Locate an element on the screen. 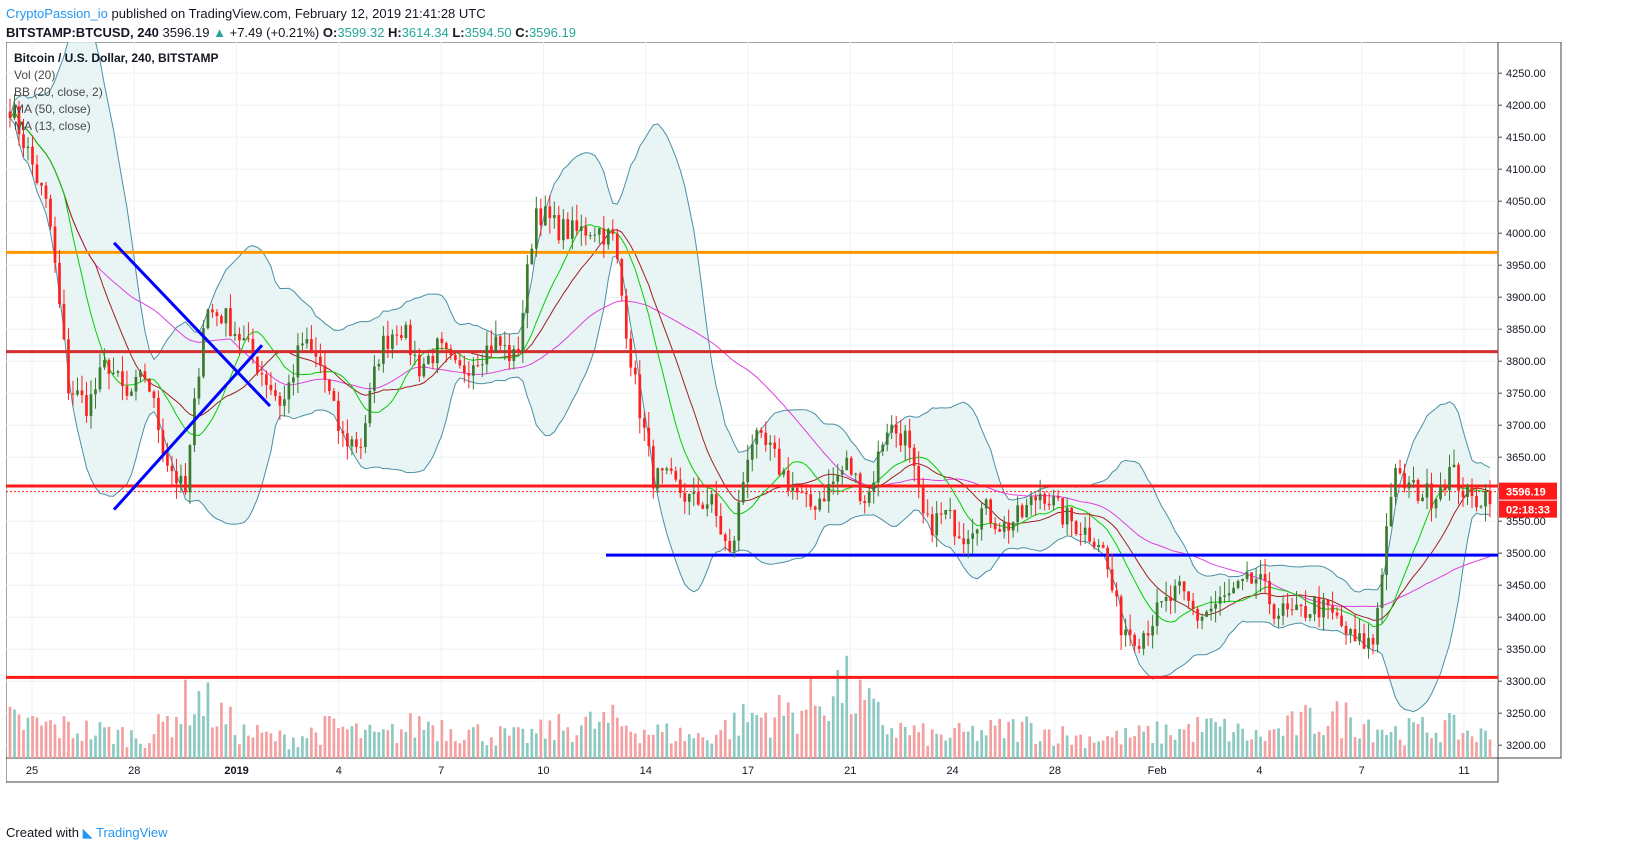 The width and height of the screenshot is (1627, 850). price-tick-label: 4000.00 is located at coordinates (1526, 234).